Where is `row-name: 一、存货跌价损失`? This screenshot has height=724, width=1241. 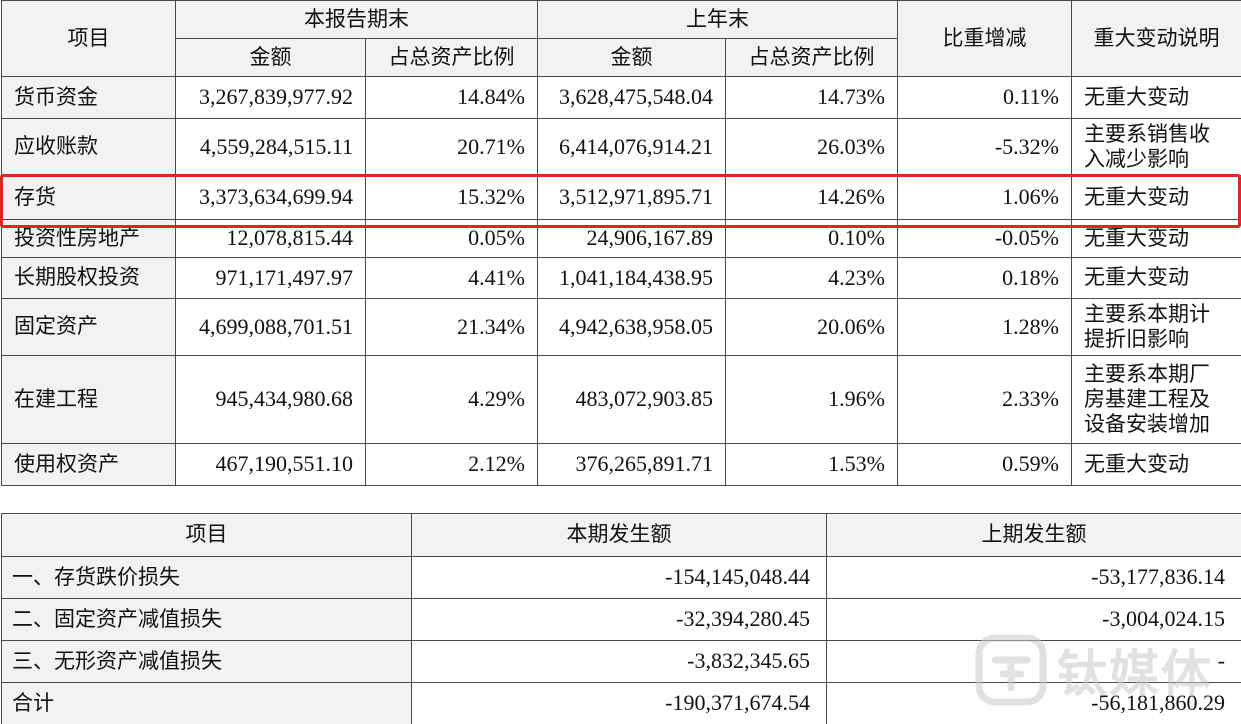
row-name: 一、存货跌价损失 is located at coordinates (206, 577).